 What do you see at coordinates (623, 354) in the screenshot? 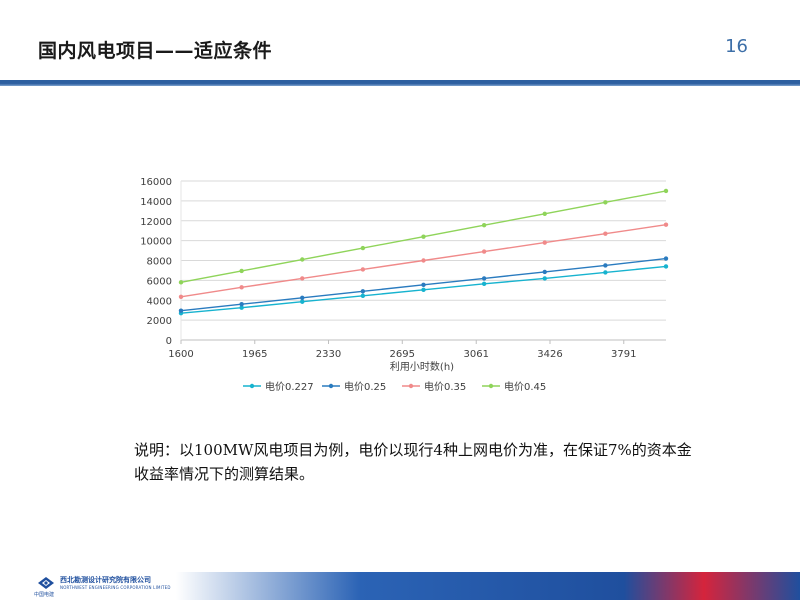
I see `x-tick-label: 3791` at bounding box center [623, 354].